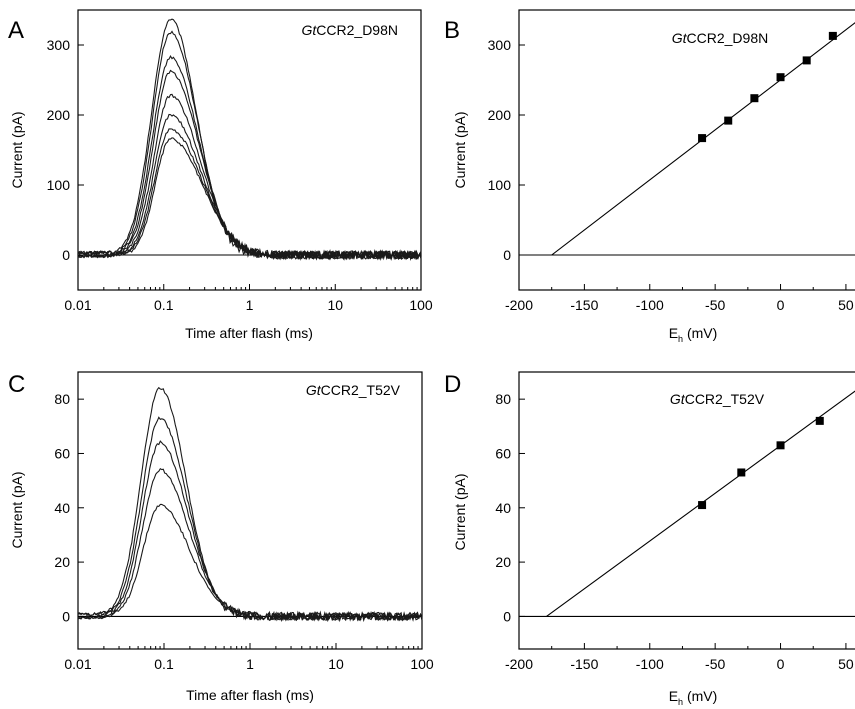 The image size is (855, 709). I want to click on y-tick-label-b: 100, so click(500, 185).